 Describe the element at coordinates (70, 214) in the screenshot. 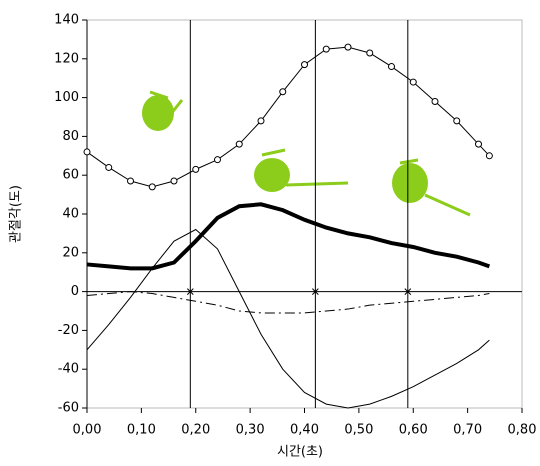

I see `y-tick-label: 40` at that location.